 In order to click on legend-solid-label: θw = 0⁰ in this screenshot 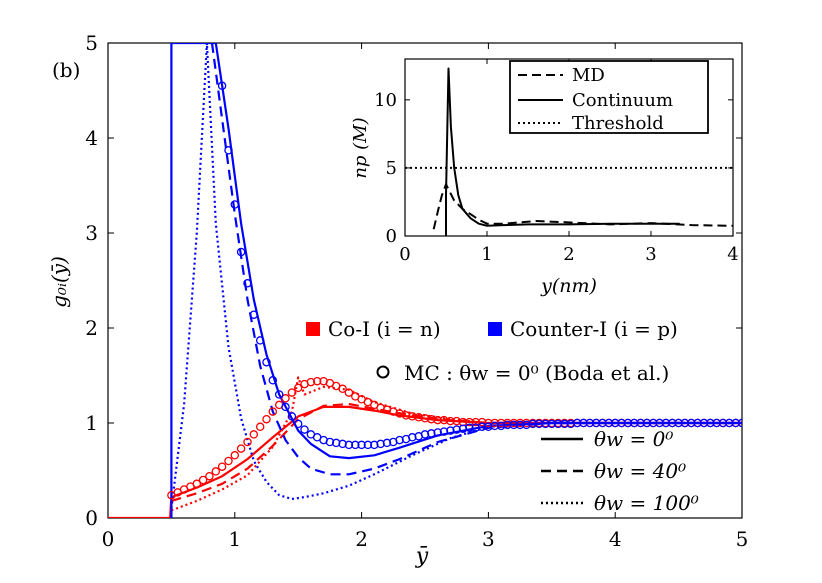, I will do `click(633, 439)`.